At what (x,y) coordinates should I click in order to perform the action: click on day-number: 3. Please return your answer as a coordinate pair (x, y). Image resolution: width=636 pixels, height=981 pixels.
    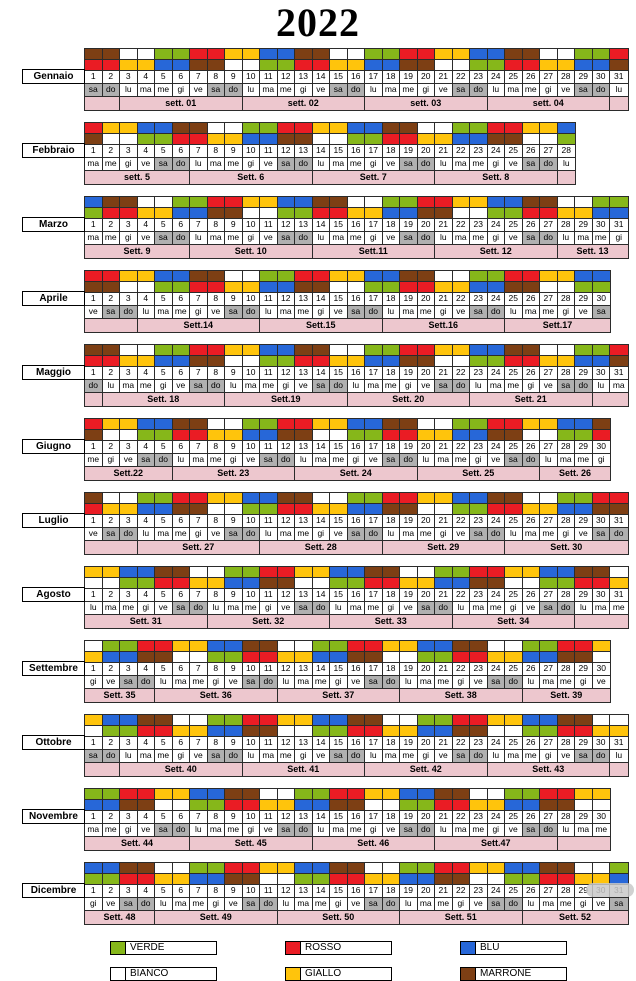
    Looking at the image, I should click on (129, 299).